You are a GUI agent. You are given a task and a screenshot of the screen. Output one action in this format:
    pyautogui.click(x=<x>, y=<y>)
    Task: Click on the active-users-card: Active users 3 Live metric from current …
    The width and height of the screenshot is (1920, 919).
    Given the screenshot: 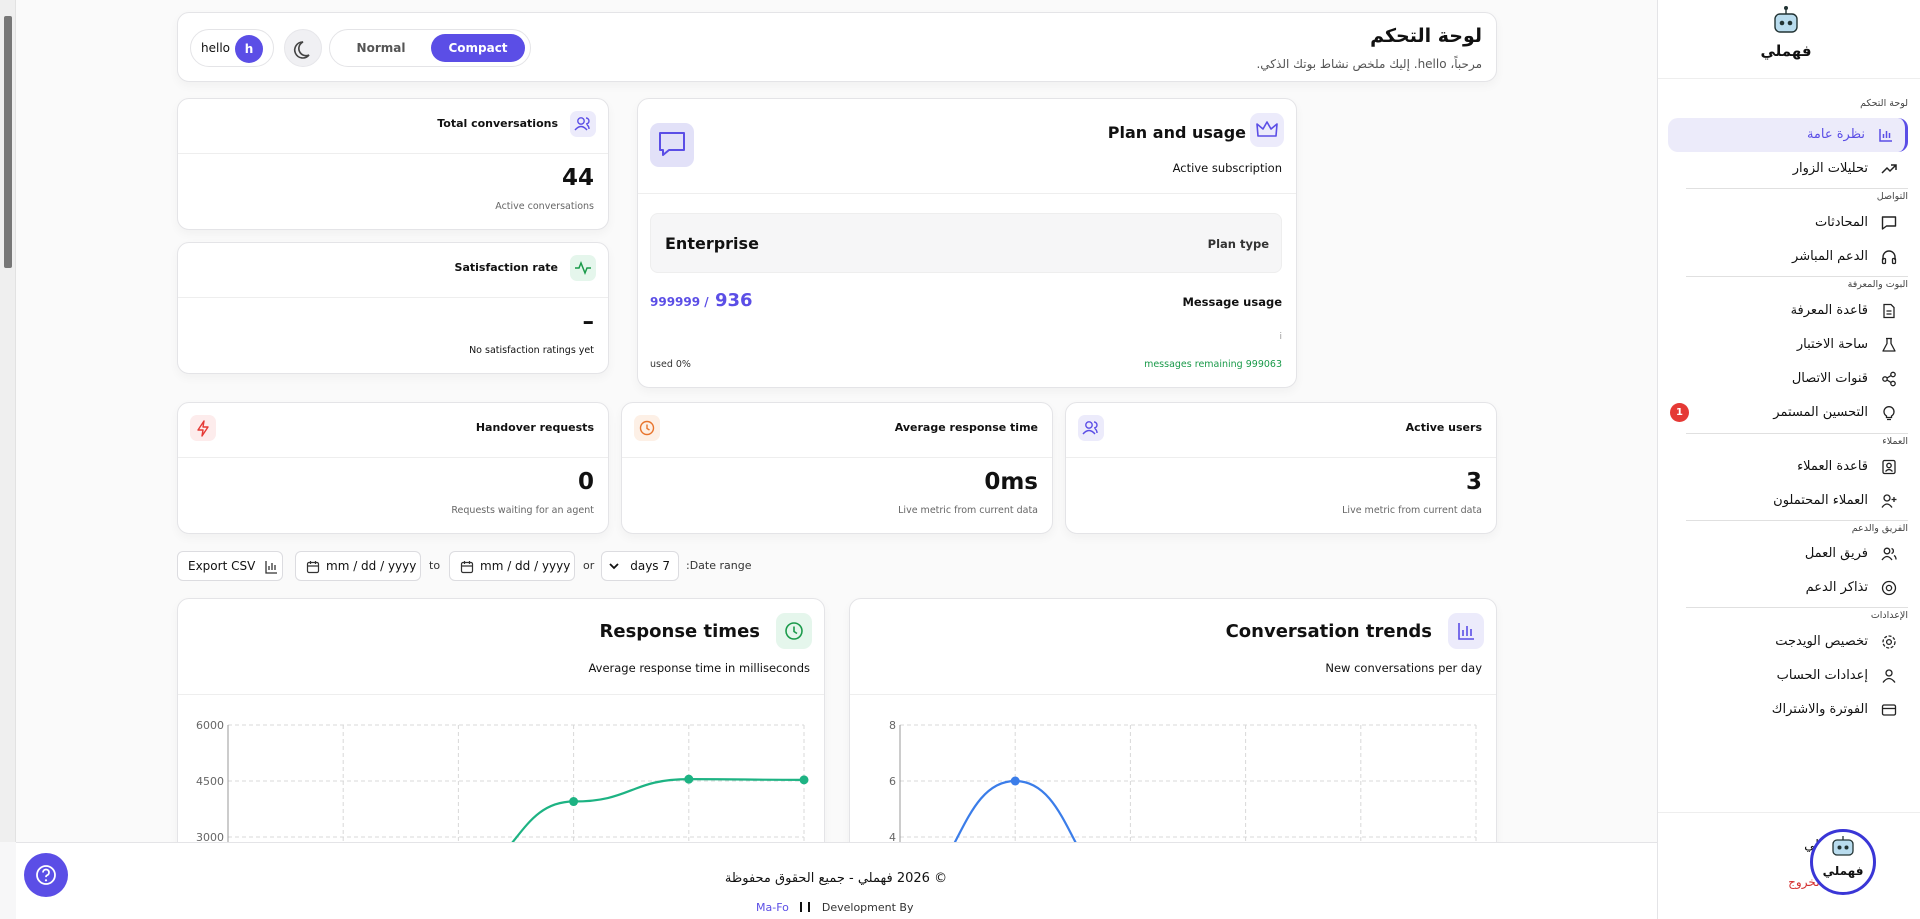 What is the action you would take?
    pyautogui.click(x=1281, y=468)
    